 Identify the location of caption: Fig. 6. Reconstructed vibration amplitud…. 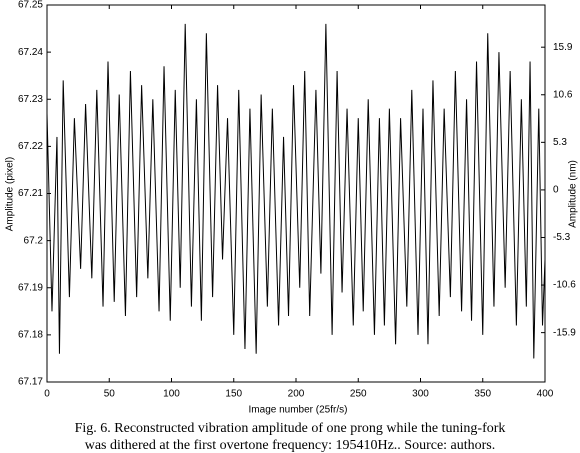
(290, 428).